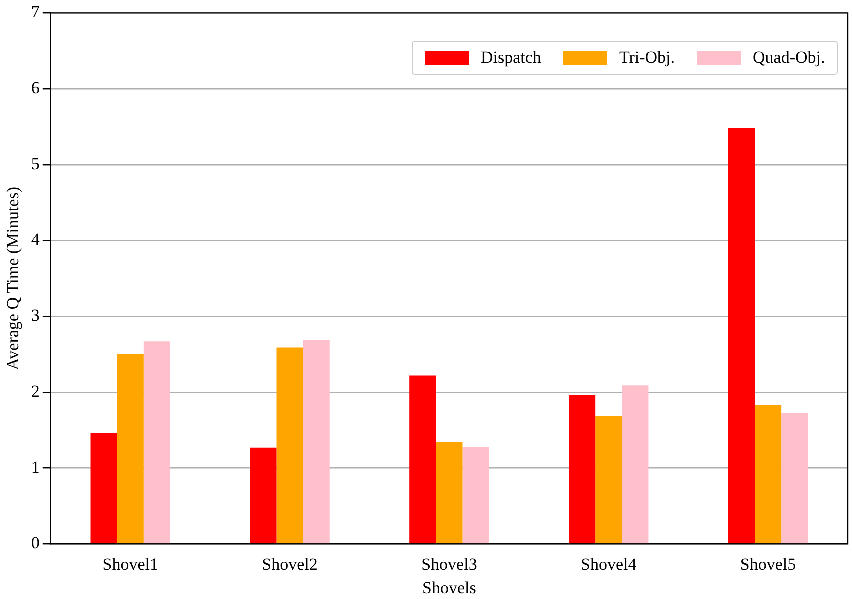  I want to click on y-tick-label: 7, so click(35, 12).